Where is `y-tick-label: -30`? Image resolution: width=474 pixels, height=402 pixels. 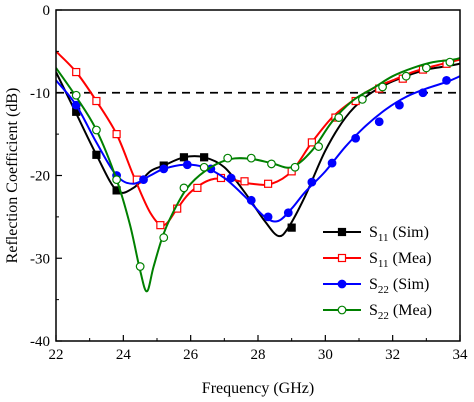
y-tick-label: -30 is located at coordinates (40, 259).